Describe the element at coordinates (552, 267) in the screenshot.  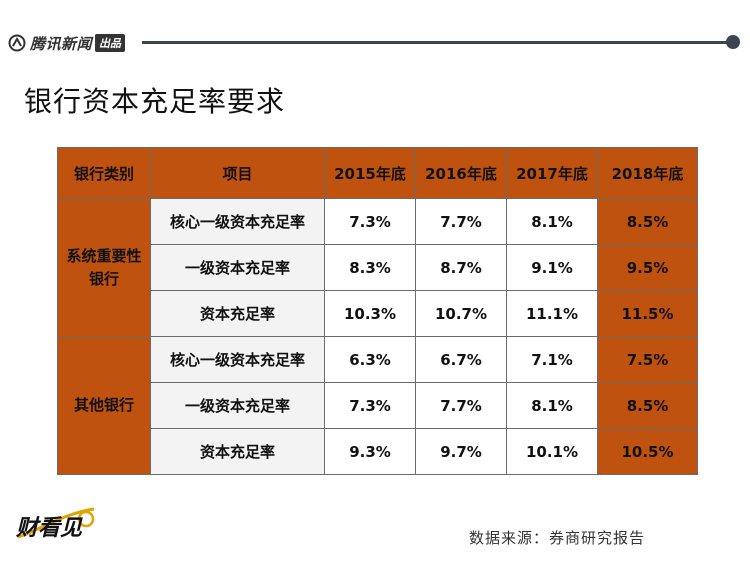
I see `value-cell: 9.1%` at that location.